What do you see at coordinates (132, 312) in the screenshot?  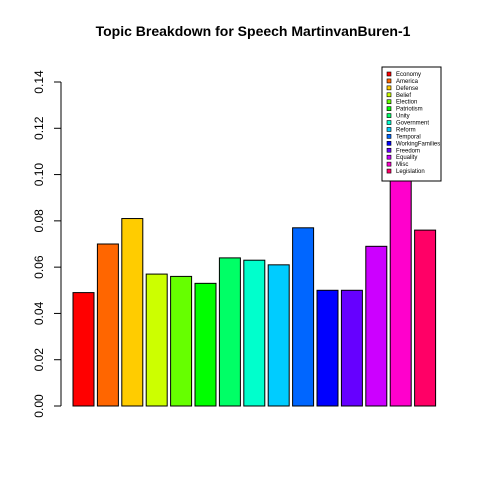 I see `bar-defense` at bounding box center [132, 312].